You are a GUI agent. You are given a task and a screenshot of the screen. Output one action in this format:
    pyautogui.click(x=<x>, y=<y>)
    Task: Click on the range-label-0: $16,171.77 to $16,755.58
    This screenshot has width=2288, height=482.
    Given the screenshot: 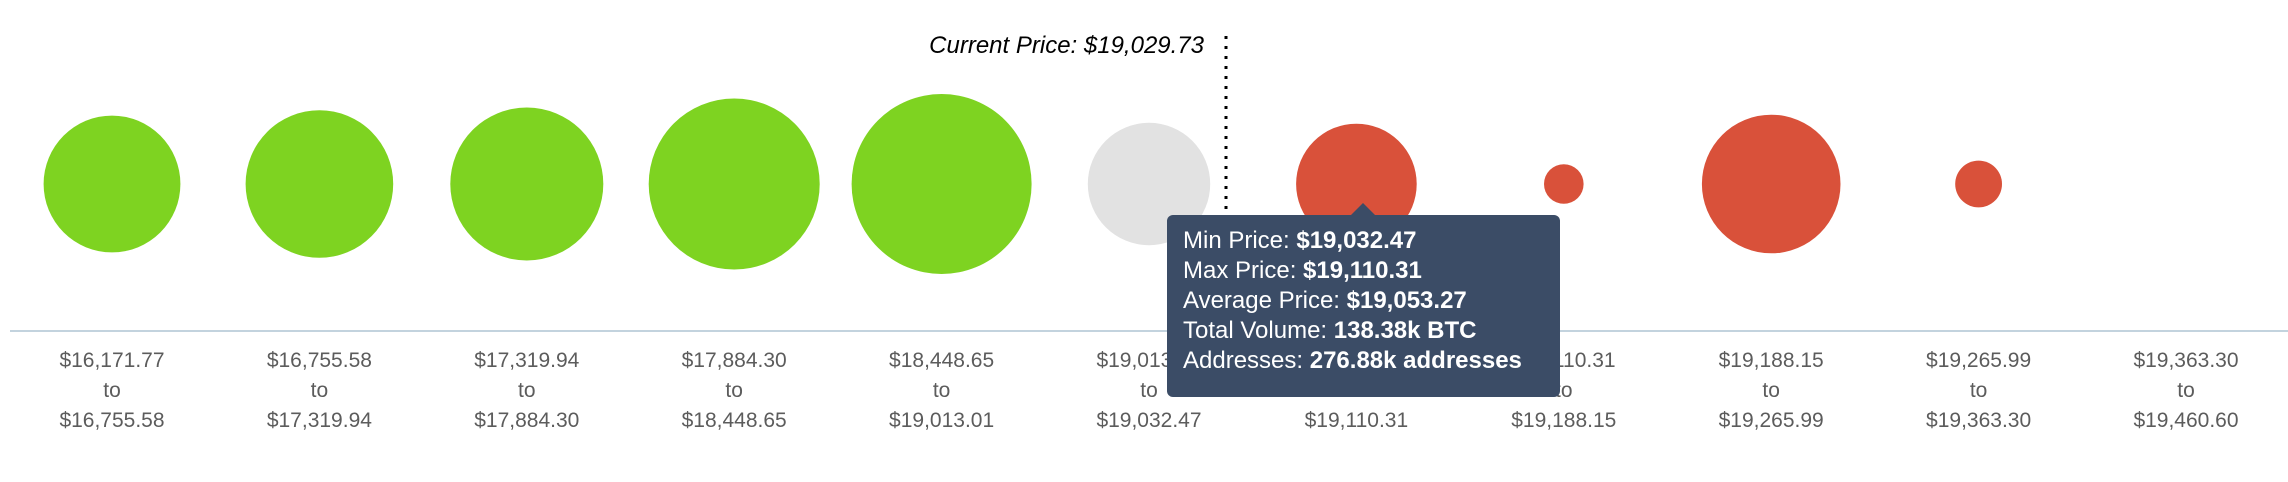 What is the action you would take?
    pyautogui.click(x=112, y=391)
    